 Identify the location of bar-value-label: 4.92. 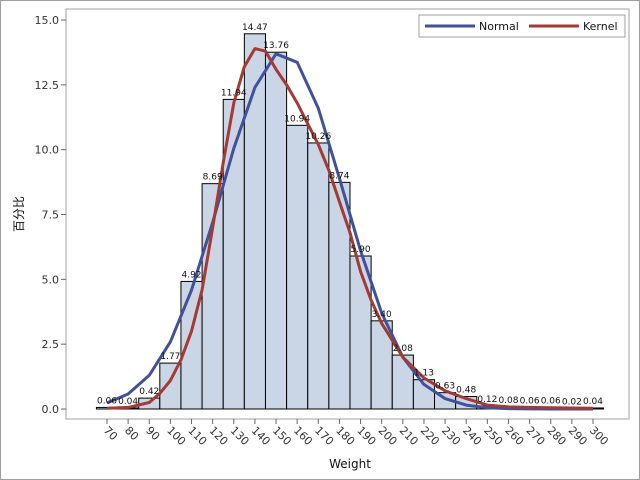
(191, 275).